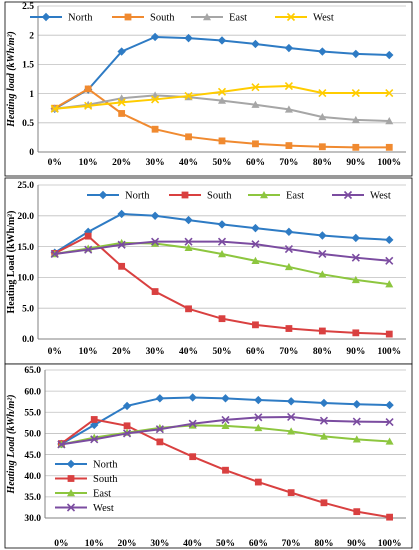 Image resolution: width=419 pixels, height=550 pixels. What do you see at coordinates (32, 456) in the screenshot?
I see `y-tick-label: 45.0` at bounding box center [32, 456].